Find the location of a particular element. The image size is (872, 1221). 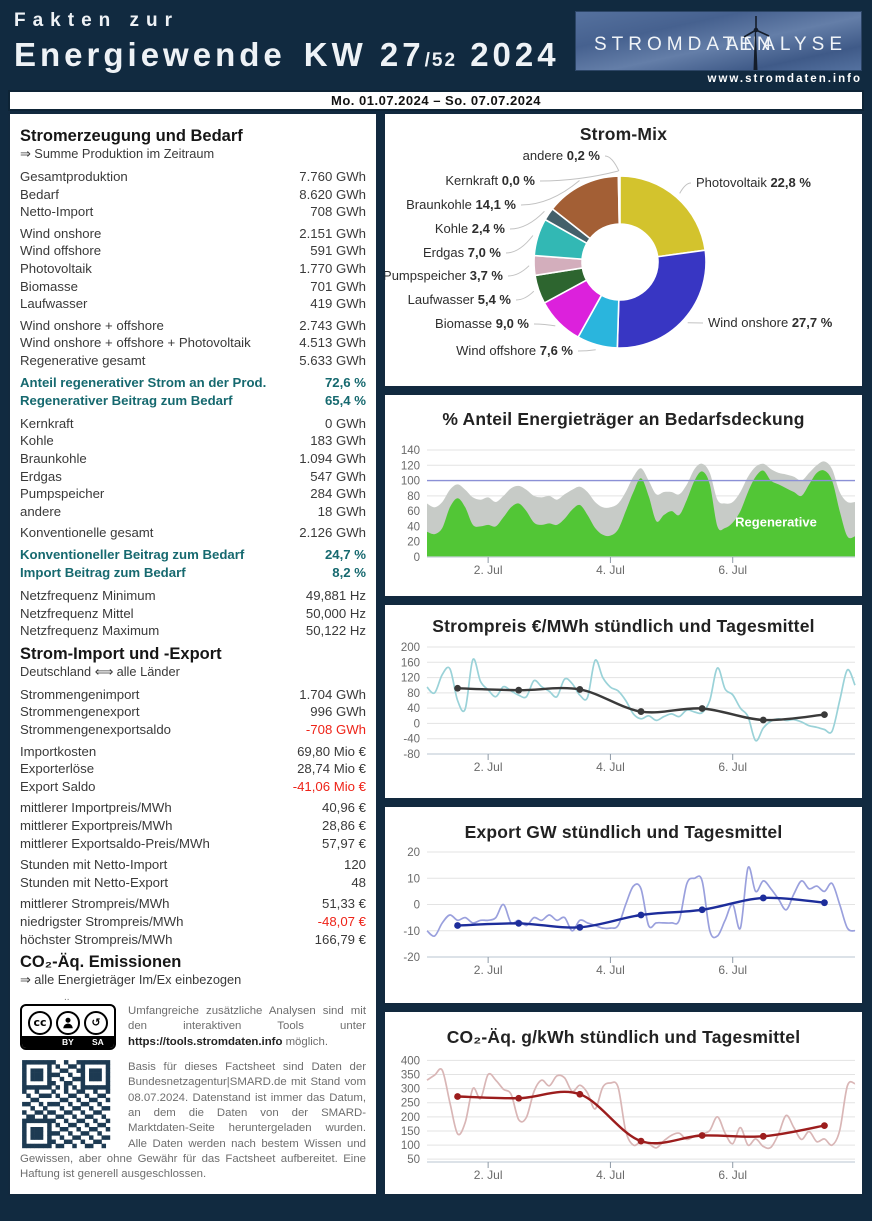

stat-value: 57,97 € is located at coordinates (344, 843).